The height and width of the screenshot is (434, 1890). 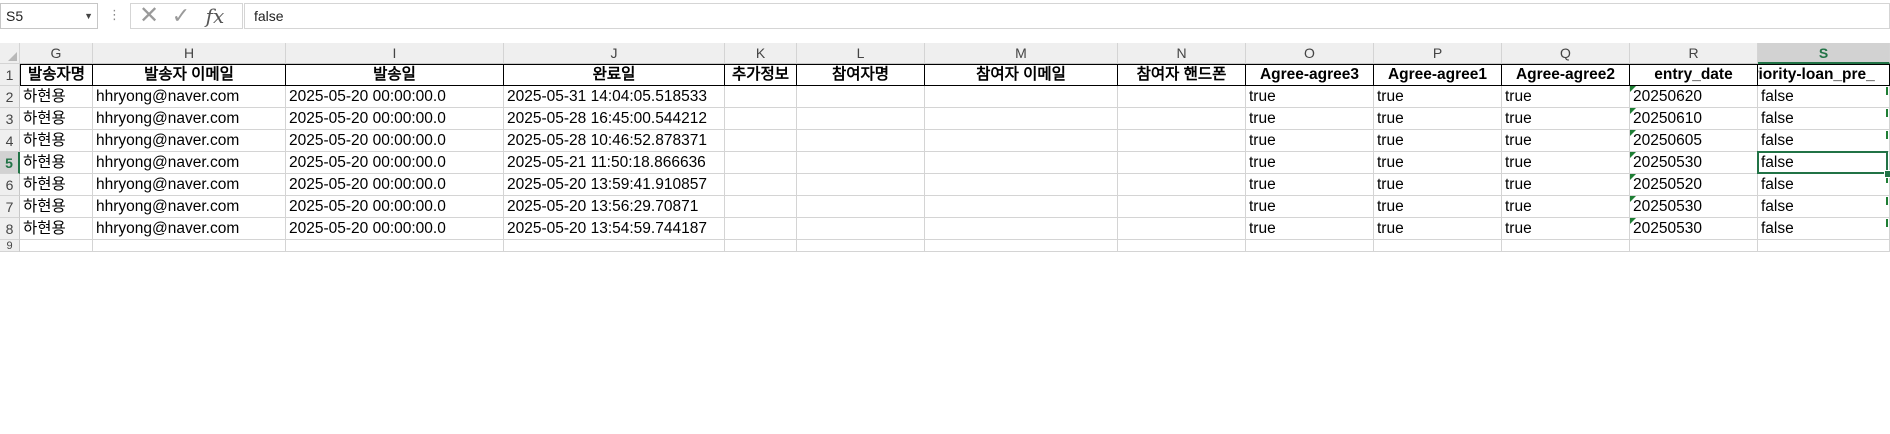 What do you see at coordinates (861, 141) in the screenshot?
I see `cell-l4` at bounding box center [861, 141].